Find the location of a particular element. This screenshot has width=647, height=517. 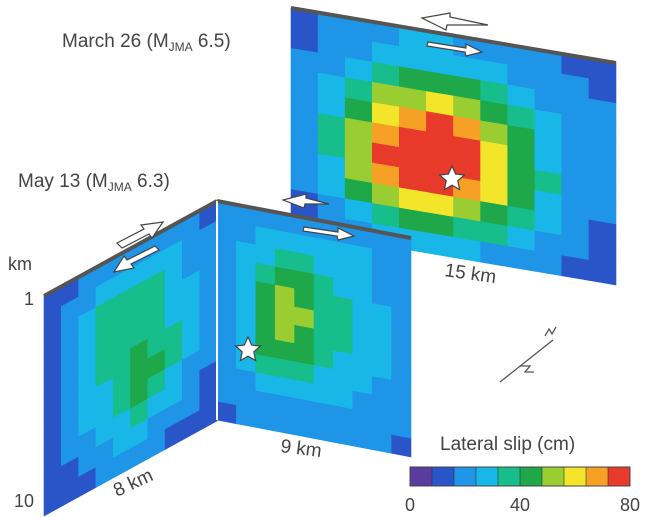

colorbar-title: Lateral slip (cm) is located at coordinates (507, 444).